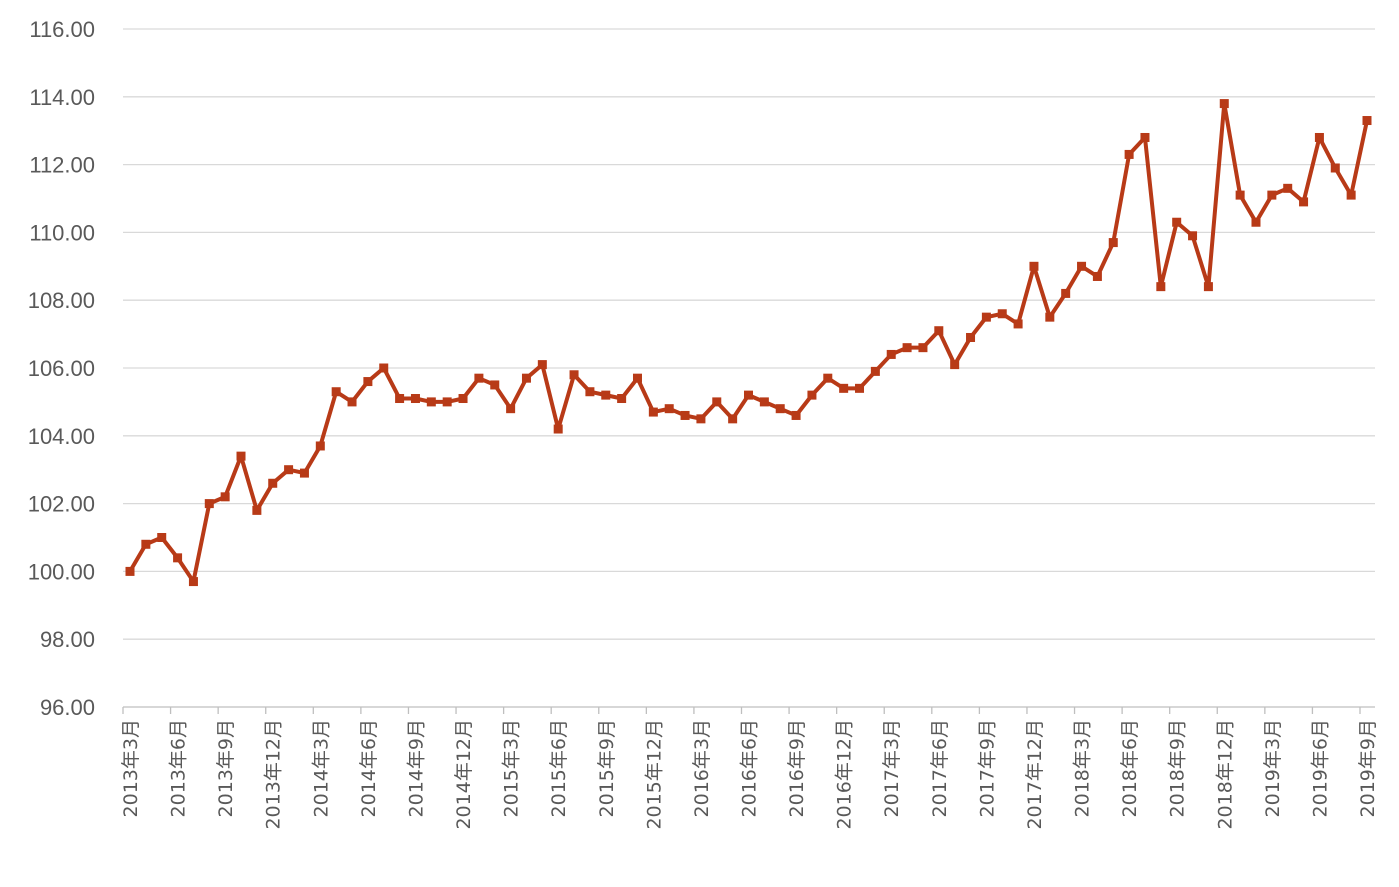 This screenshot has height=887, width=1399. I want to click on x-tick-label: 2013年6月, so click(179, 768).